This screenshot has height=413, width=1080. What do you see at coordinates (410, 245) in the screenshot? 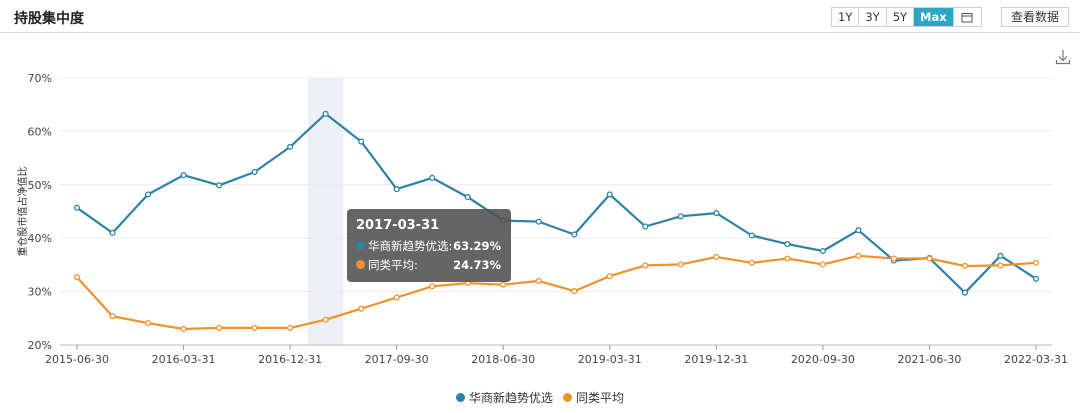
I see `tooltip-fund-label: 华商新趋势优选:` at bounding box center [410, 245].